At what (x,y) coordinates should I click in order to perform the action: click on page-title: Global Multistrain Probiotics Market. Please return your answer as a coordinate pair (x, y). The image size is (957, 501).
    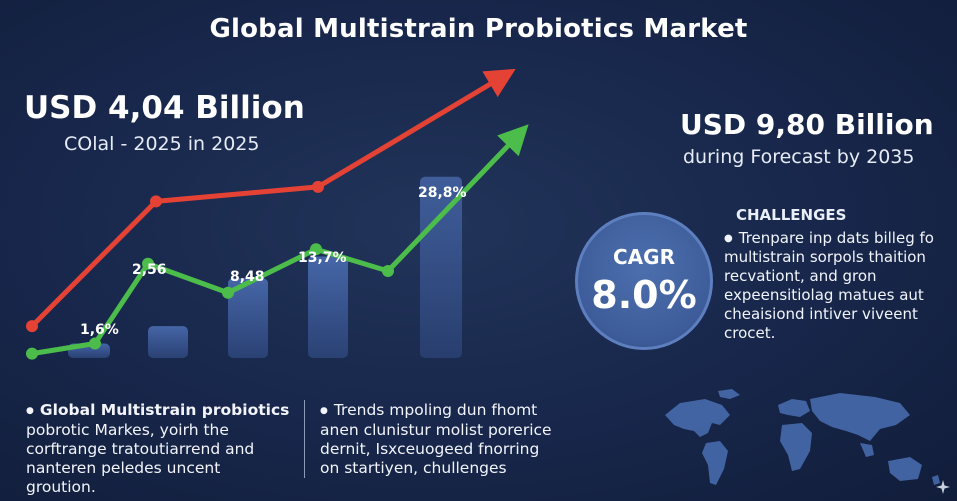
    Looking at the image, I should click on (478, 29).